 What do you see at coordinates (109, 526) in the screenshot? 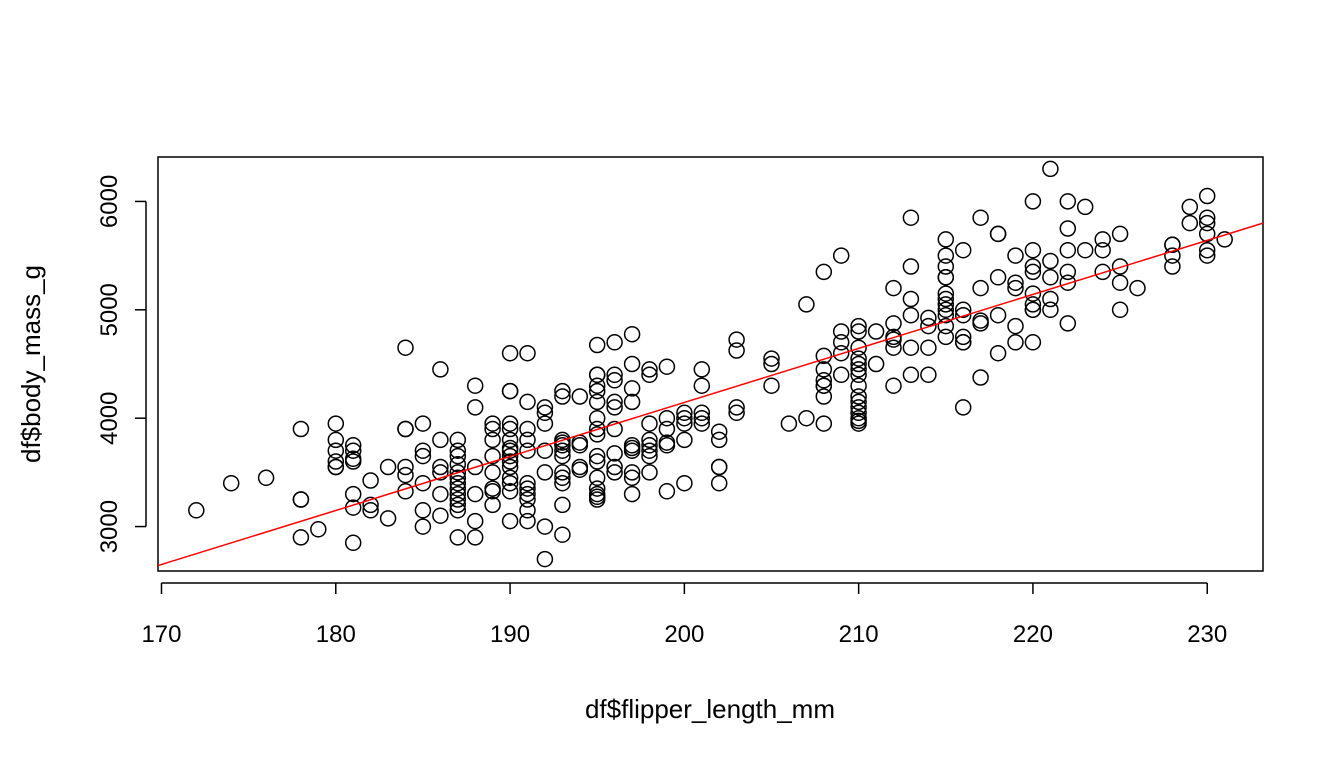
I see `y-tick-label: 3000` at bounding box center [109, 526].